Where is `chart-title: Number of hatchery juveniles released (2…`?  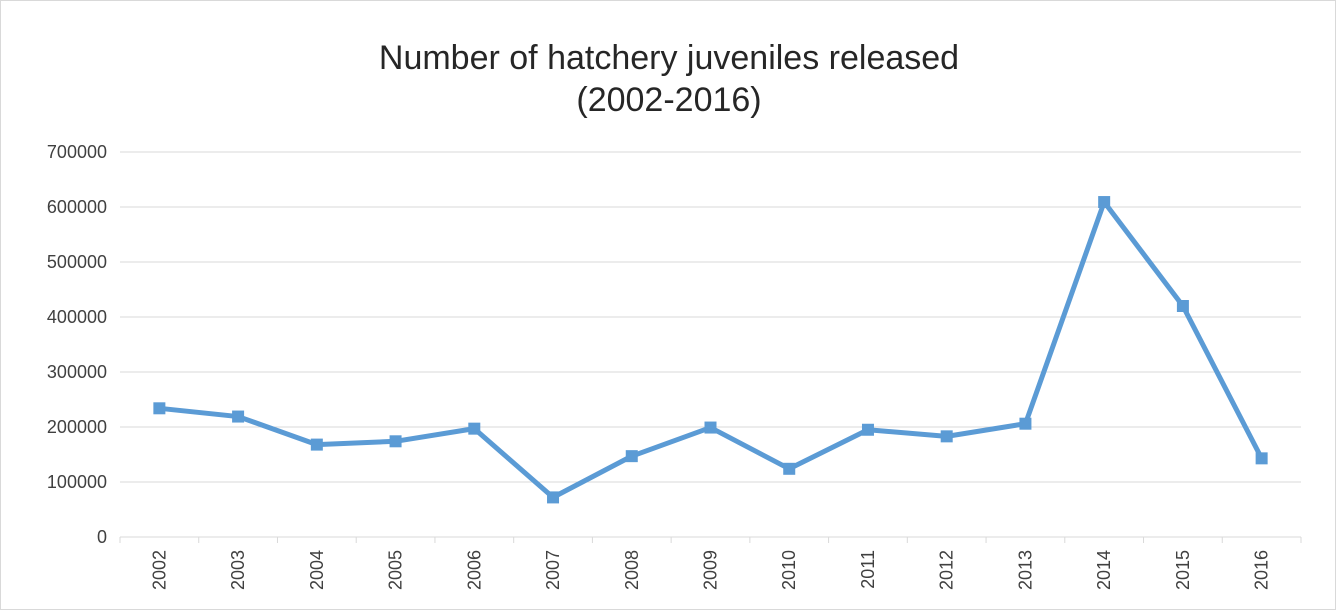
chart-title: Number of hatchery juveniles released (2… is located at coordinates (669, 79).